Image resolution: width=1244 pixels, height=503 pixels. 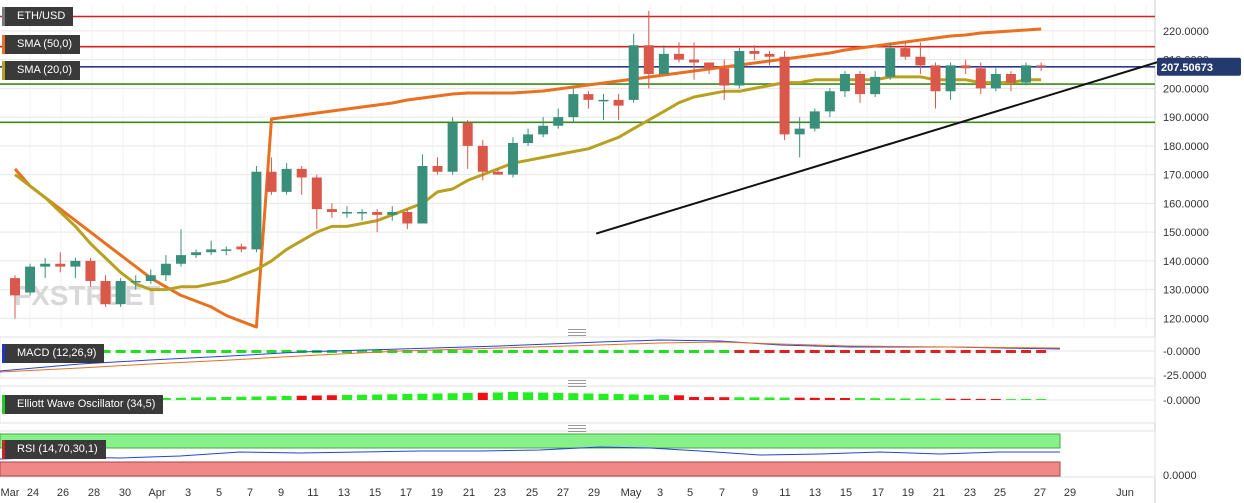 What do you see at coordinates (53, 353) in the screenshot?
I see `macd-legend: MACD (12,26,9)` at bounding box center [53, 353].